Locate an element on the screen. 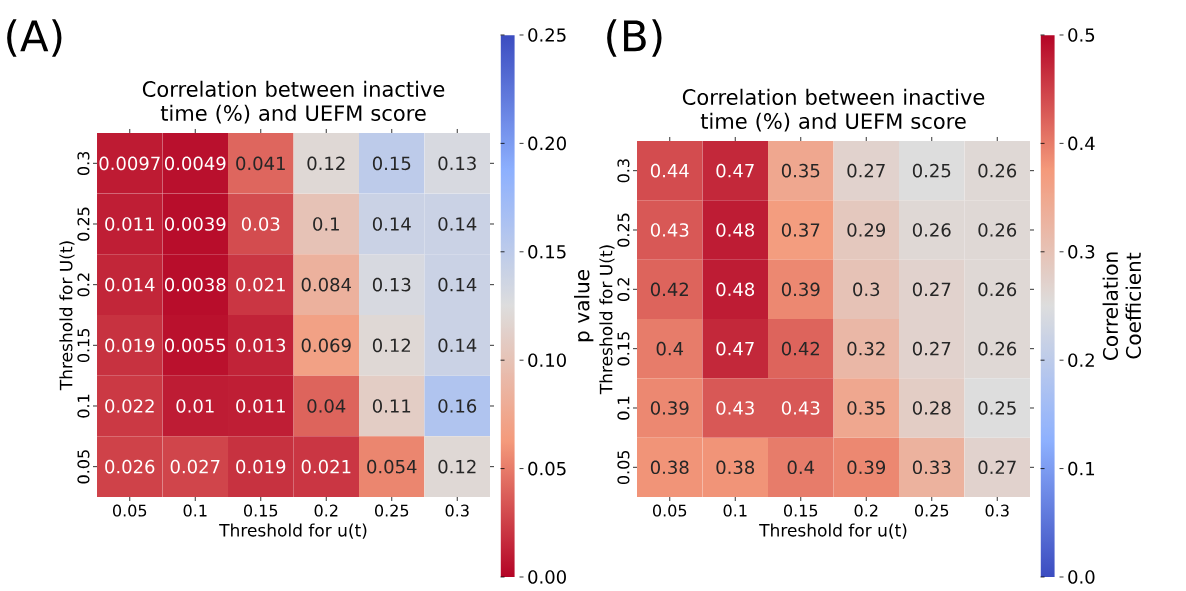 This screenshot has height=591, width=1186. data-label: 0.03 is located at coordinates (260, 224).